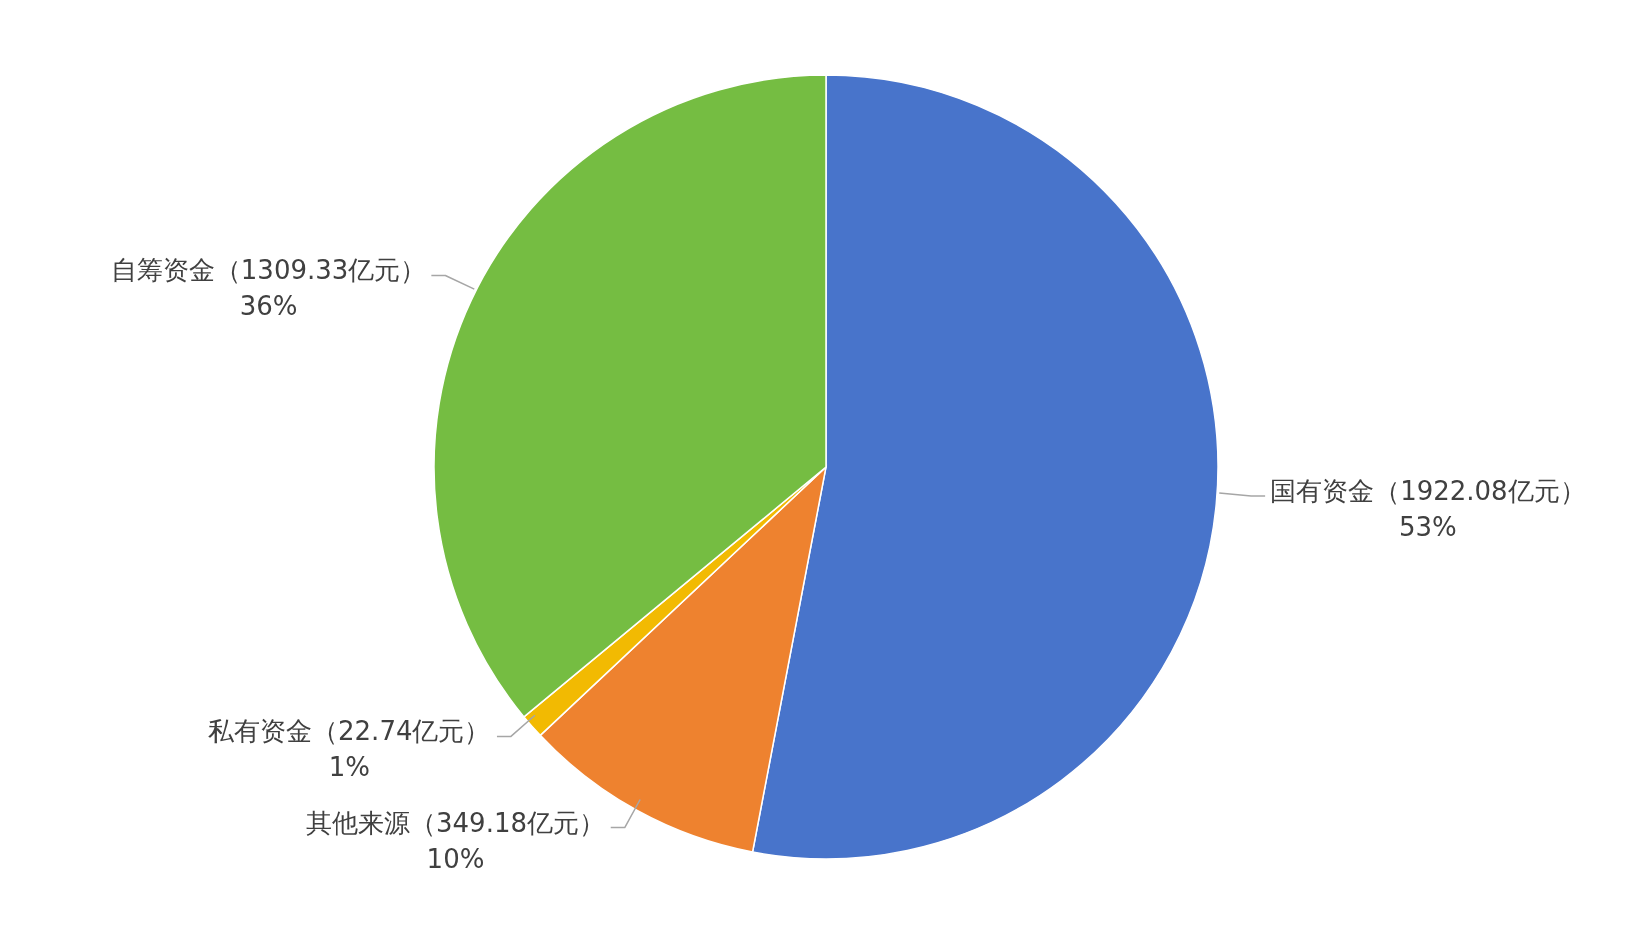 The width and height of the screenshot is (1652, 934). I want to click on data-label: 10%, so click(455, 858).